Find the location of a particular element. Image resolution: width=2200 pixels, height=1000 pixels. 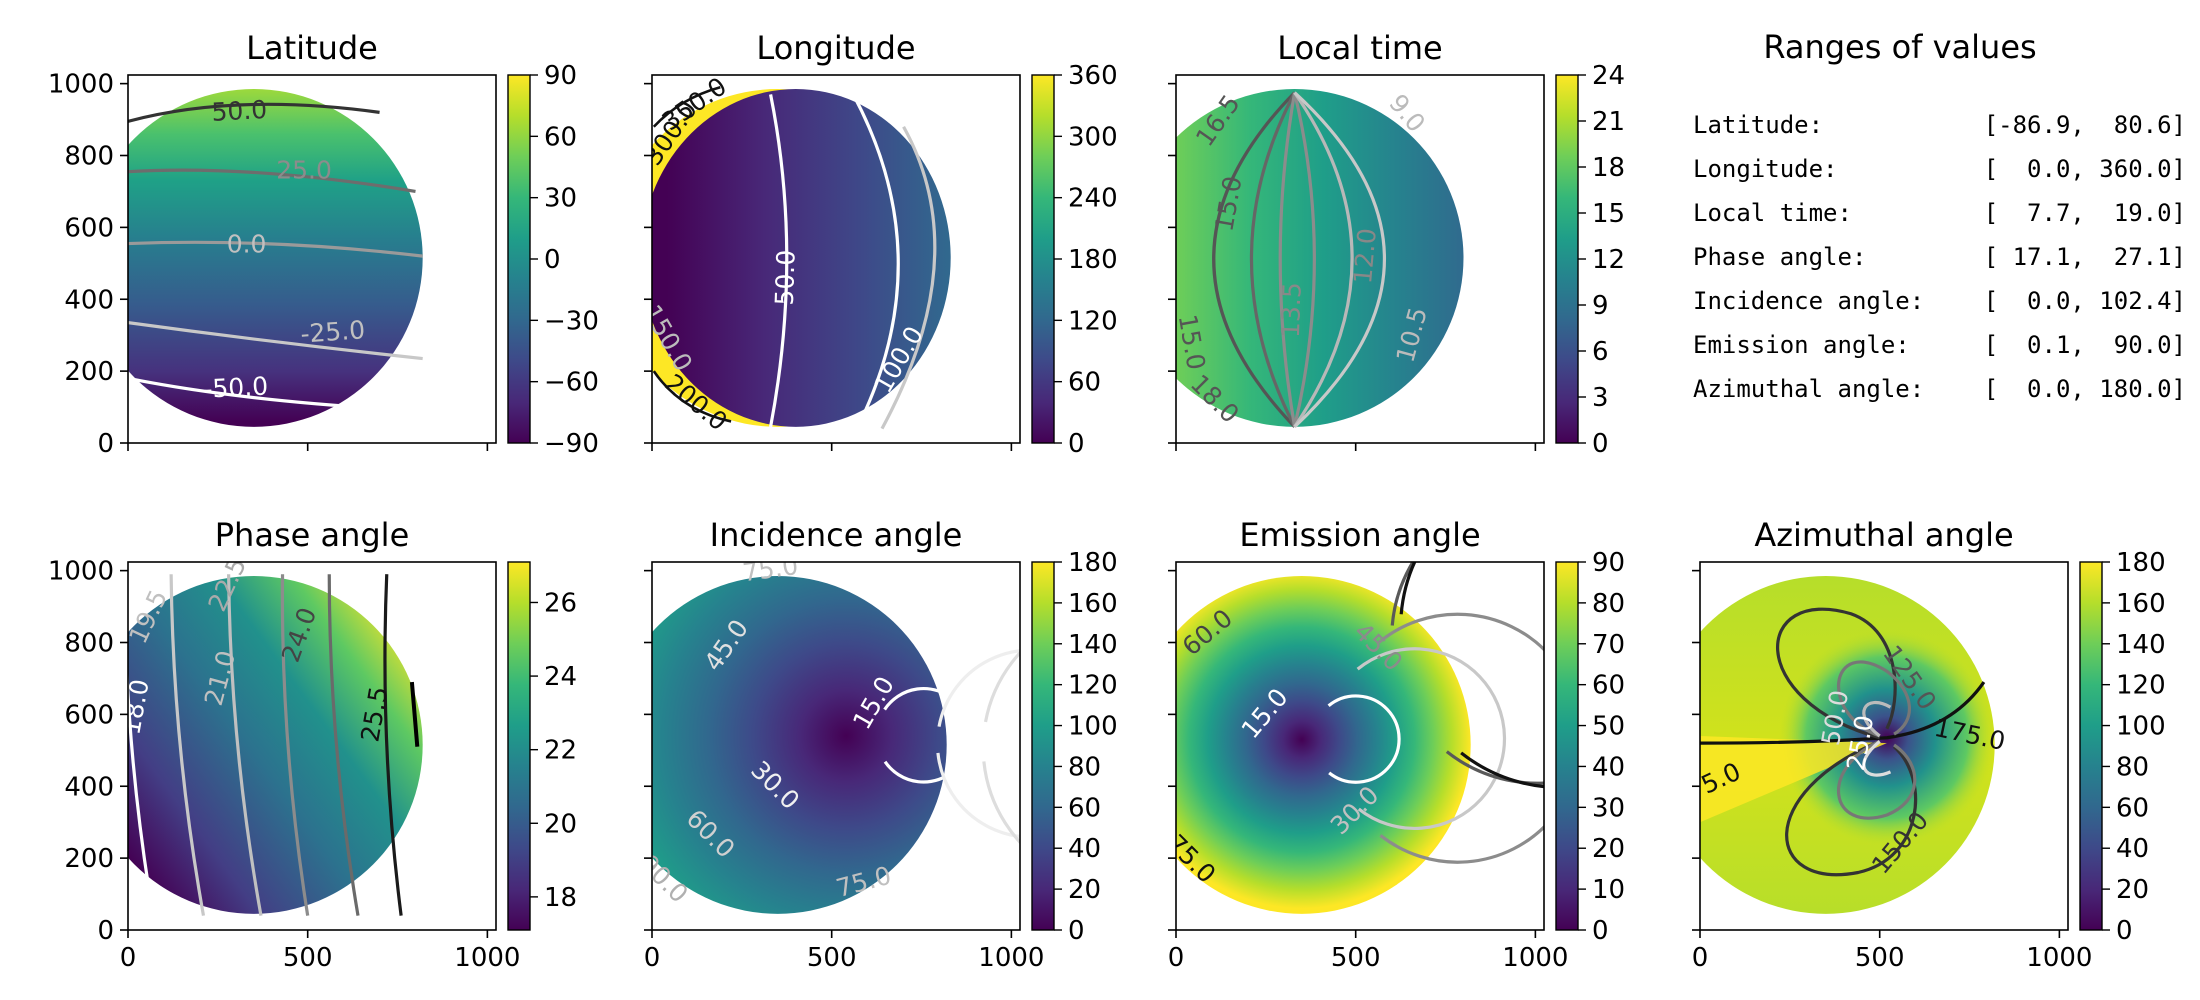

colorbar-tick-label: 70 is located at coordinates (1608, 645).